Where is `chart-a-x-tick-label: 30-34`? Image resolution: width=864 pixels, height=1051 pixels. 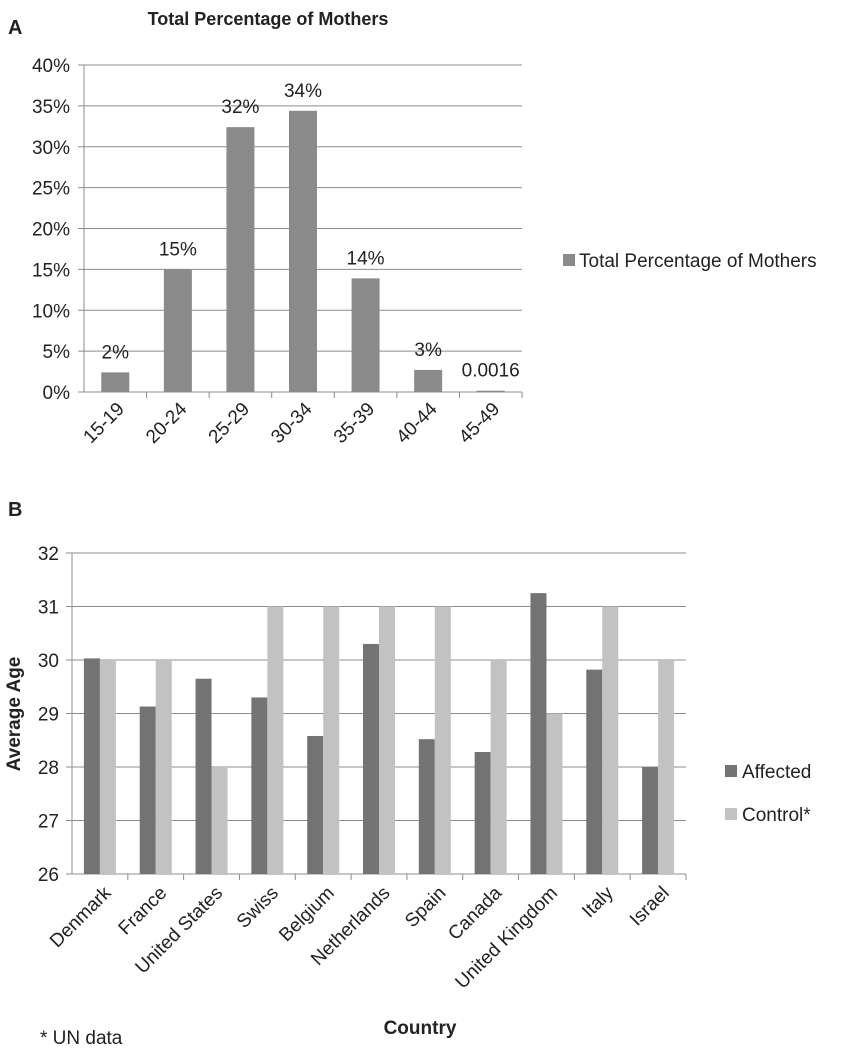
chart-a-x-tick-label: 30-34 is located at coordinates (292, 423).